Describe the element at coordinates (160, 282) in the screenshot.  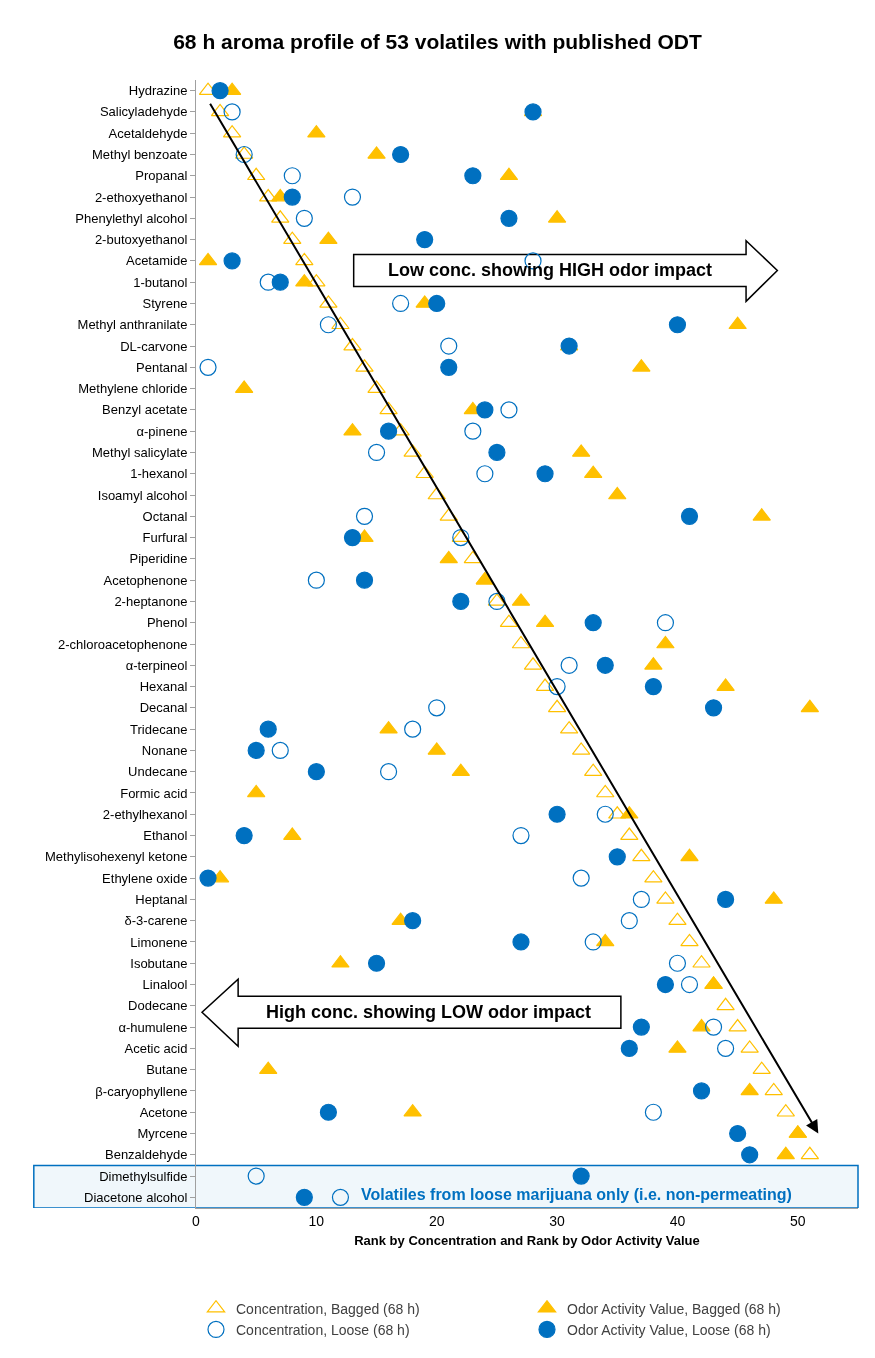
I see `y-tick-label: 1-butanol` at that location.